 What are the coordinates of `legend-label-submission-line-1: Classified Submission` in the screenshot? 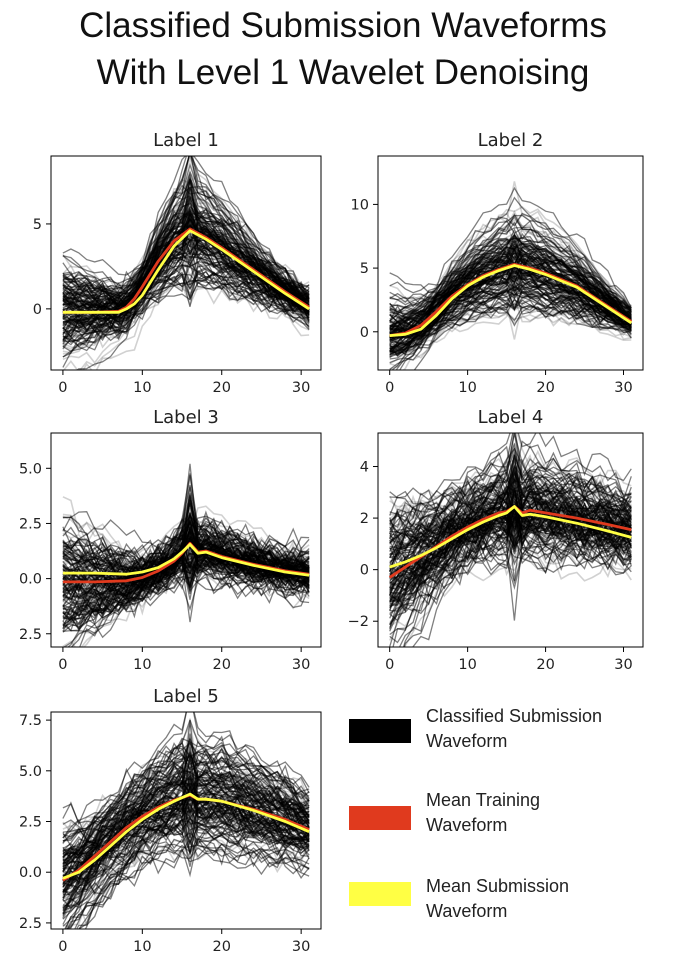 It's located at (514, 716).